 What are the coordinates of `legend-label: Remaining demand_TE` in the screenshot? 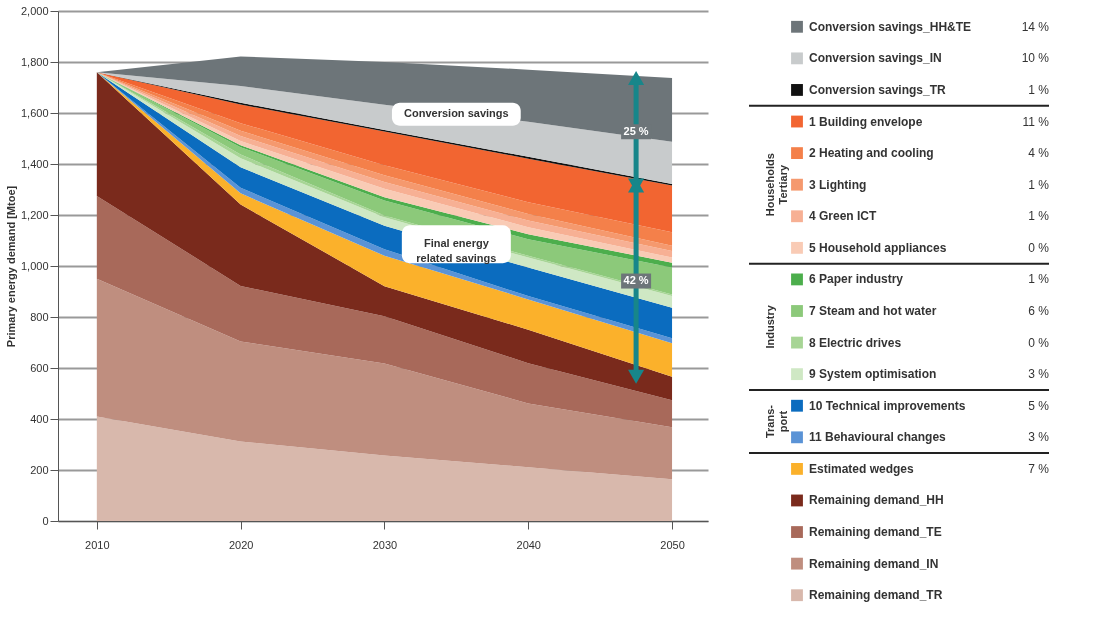 It's located at (875, 532).